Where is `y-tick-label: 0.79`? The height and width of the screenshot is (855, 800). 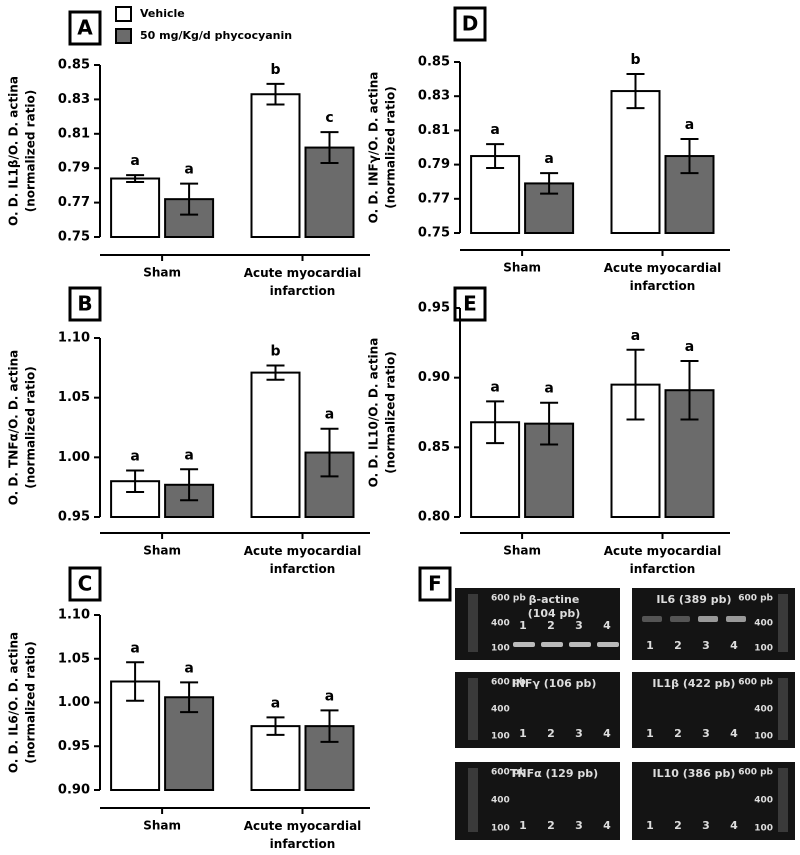
y-tick-label: 0.79 is located at coordinates (434, 164).